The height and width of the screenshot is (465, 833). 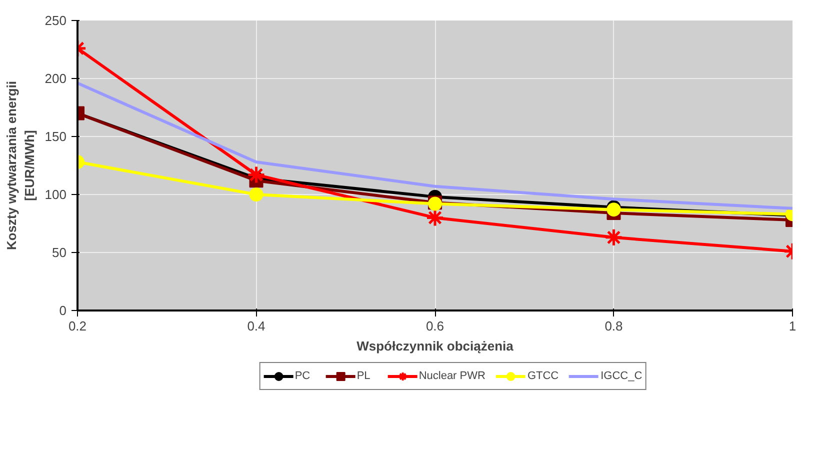 What do you see at coordinates (435, 326) in the screenshot?
I see `x-tick-label: 0.6` at bounding box center [435, 326].